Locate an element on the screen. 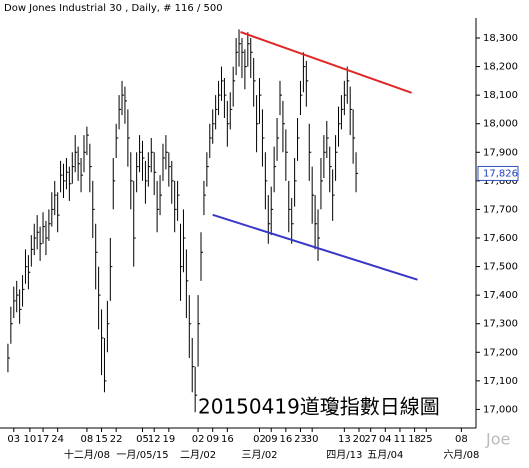 The width and height of the screenshot is (529, 468). y-tick-label: 17,200 is located at coordinates (500, 352).